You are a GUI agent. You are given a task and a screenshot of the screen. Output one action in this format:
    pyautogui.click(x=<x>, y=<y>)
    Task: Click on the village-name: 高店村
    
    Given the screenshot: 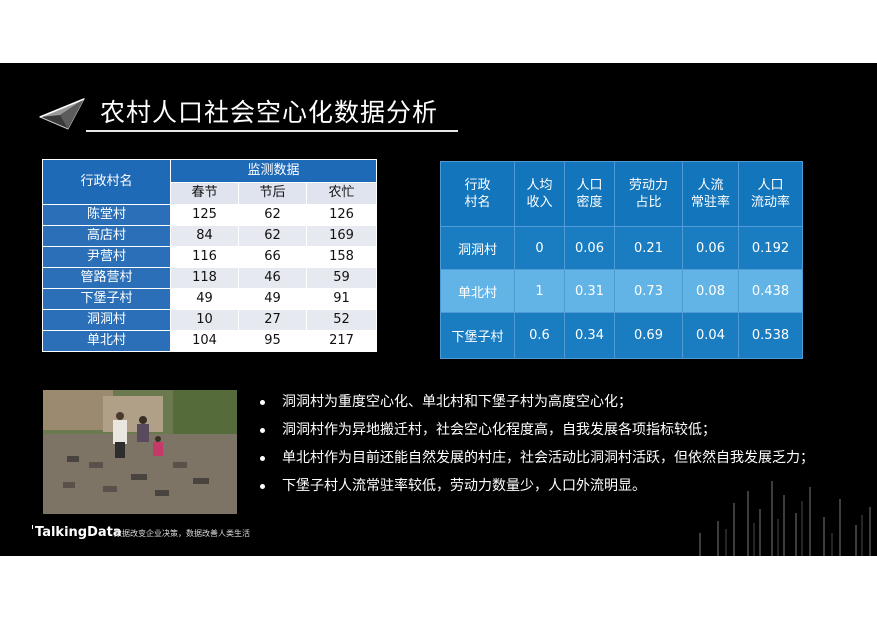 What is the action you would take?
    pyautogui.click(x=106, y=236)
    